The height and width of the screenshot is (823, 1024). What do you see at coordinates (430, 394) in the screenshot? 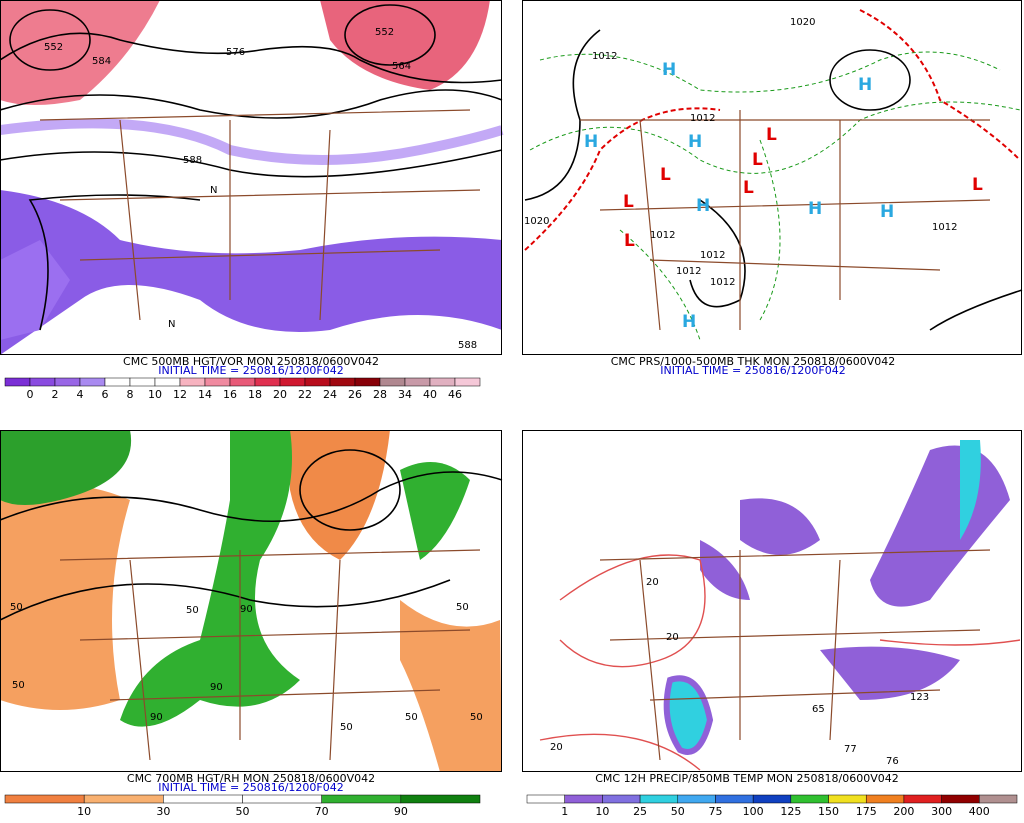
I see `scale-label: 40` at bounding box center [430, 394].